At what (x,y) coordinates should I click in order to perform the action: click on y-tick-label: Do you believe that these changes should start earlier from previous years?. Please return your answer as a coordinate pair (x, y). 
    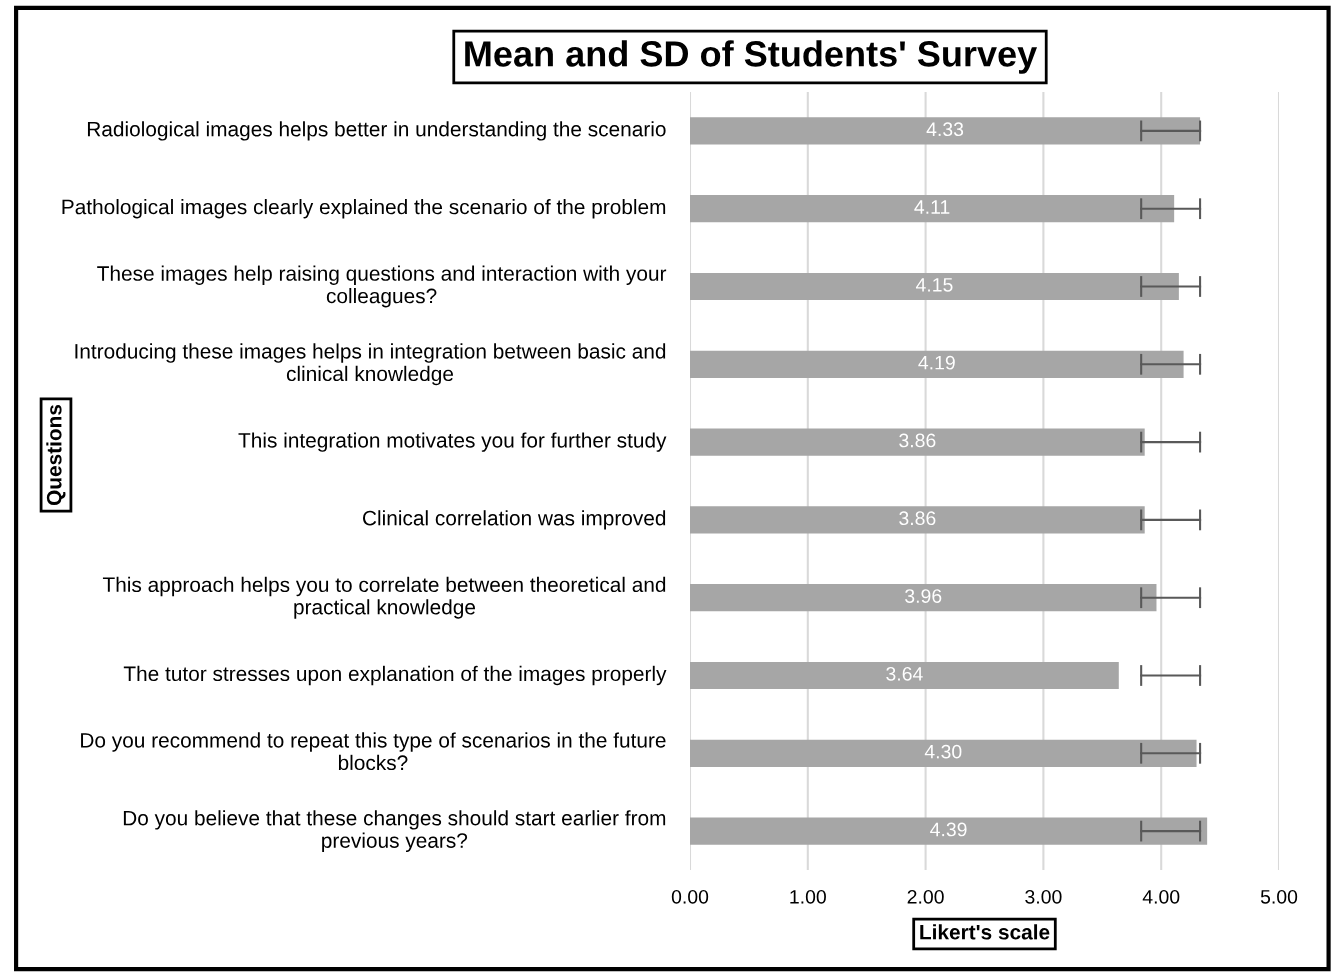
    Looking at the image, I should click on (394, 831).